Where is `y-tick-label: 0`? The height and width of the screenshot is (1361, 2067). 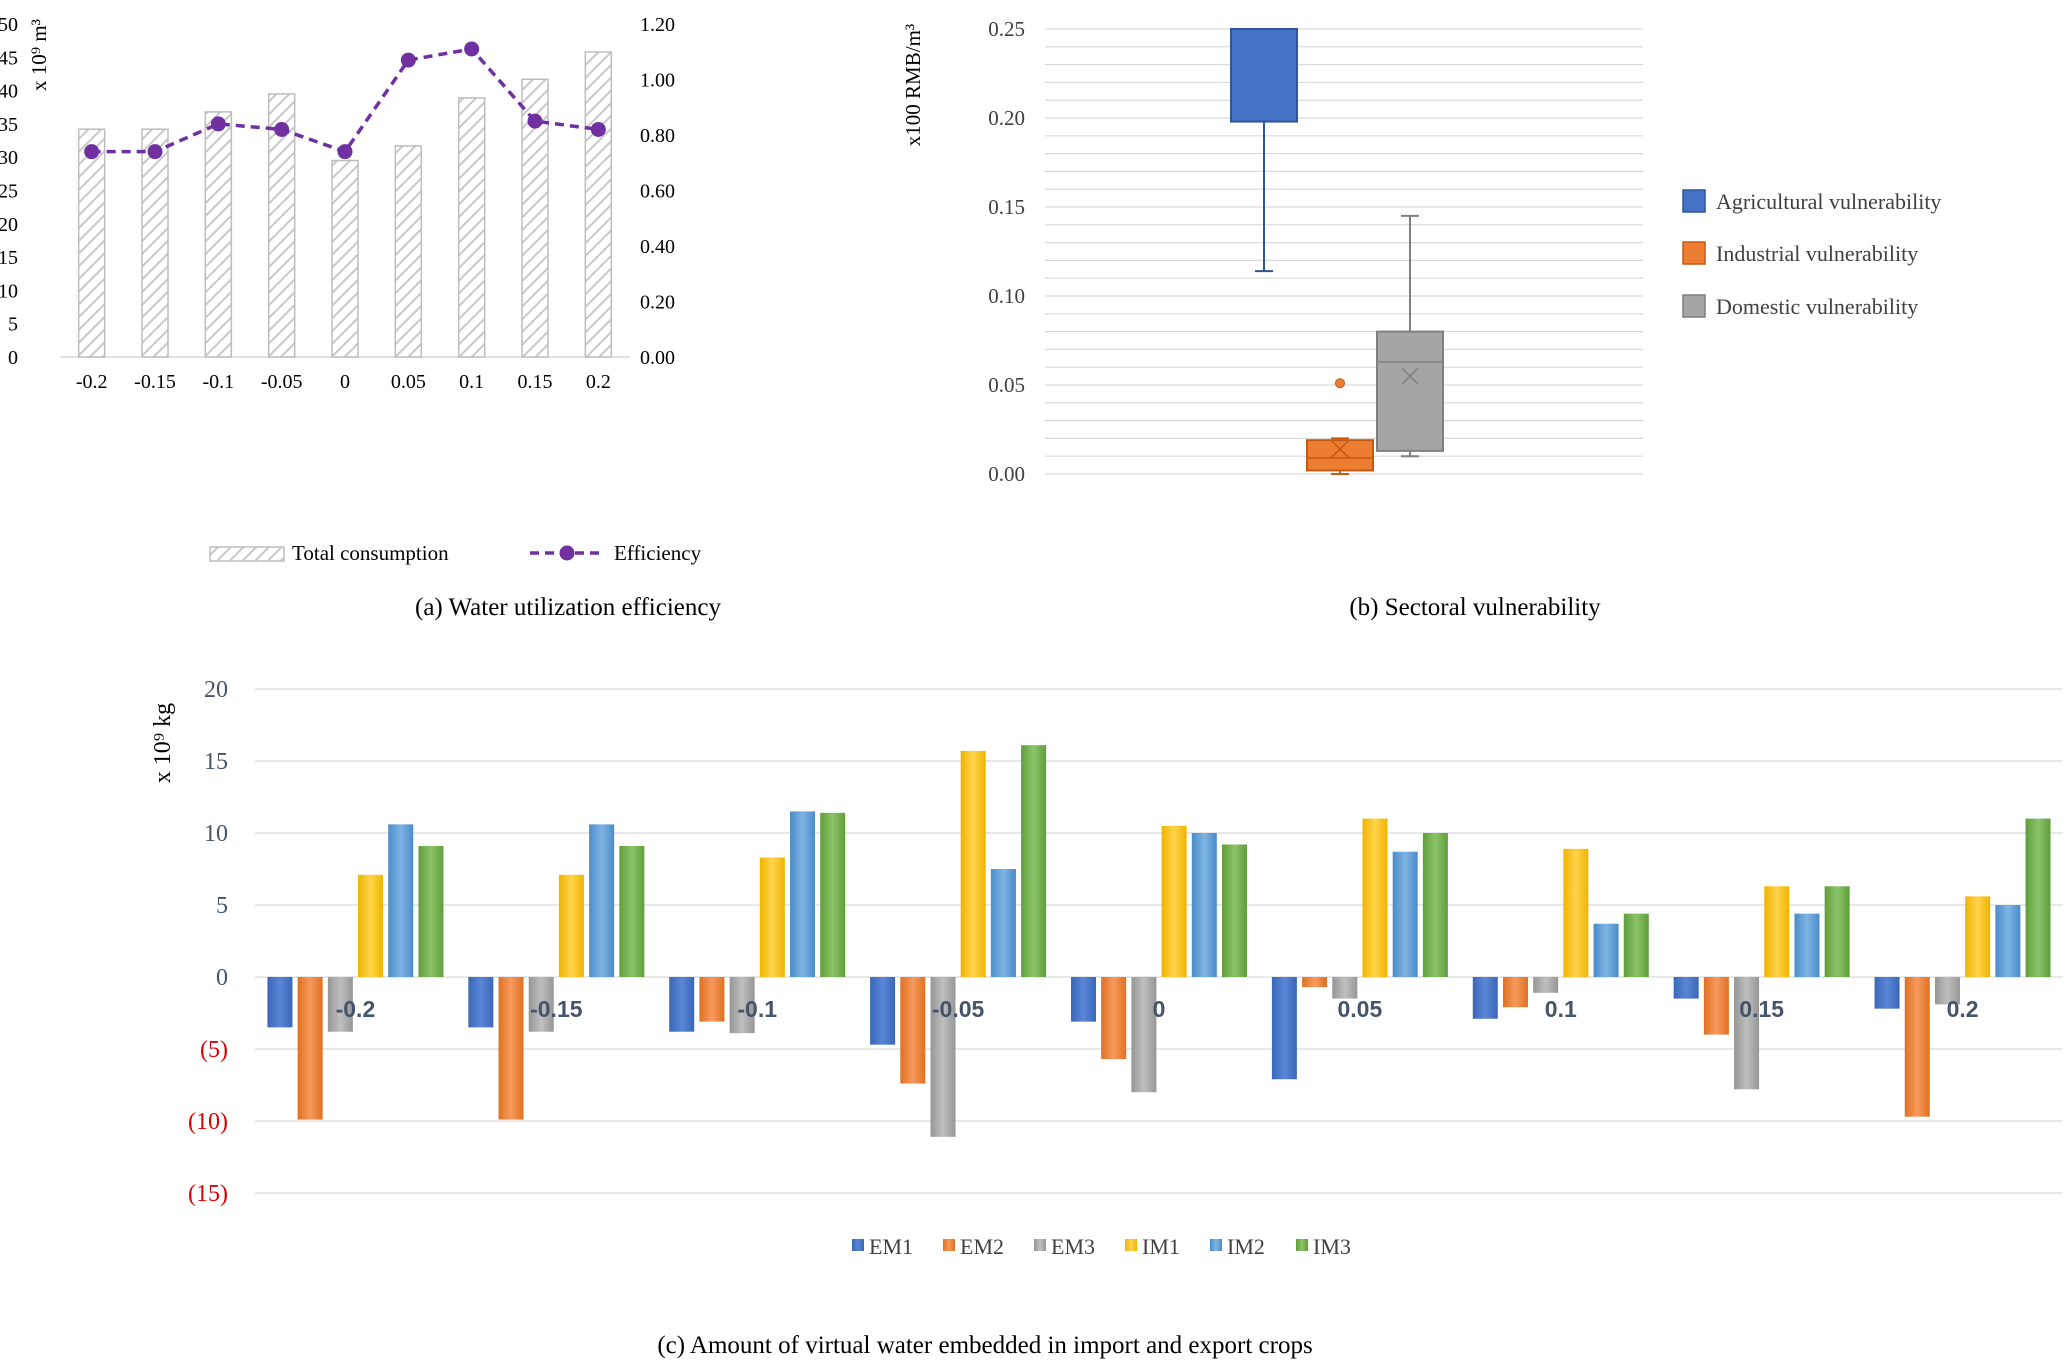
y-tick-label: 0 is located at coordinates (222, 978).